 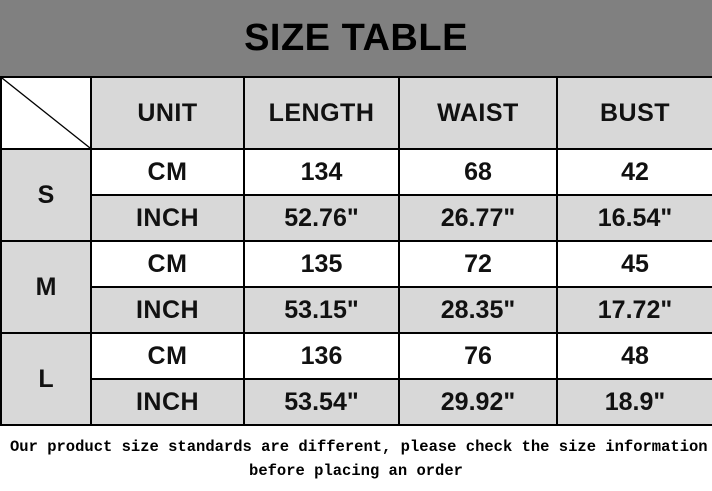 I want to click on length-cell-m-cm: 135, so click(x=321, y=264).